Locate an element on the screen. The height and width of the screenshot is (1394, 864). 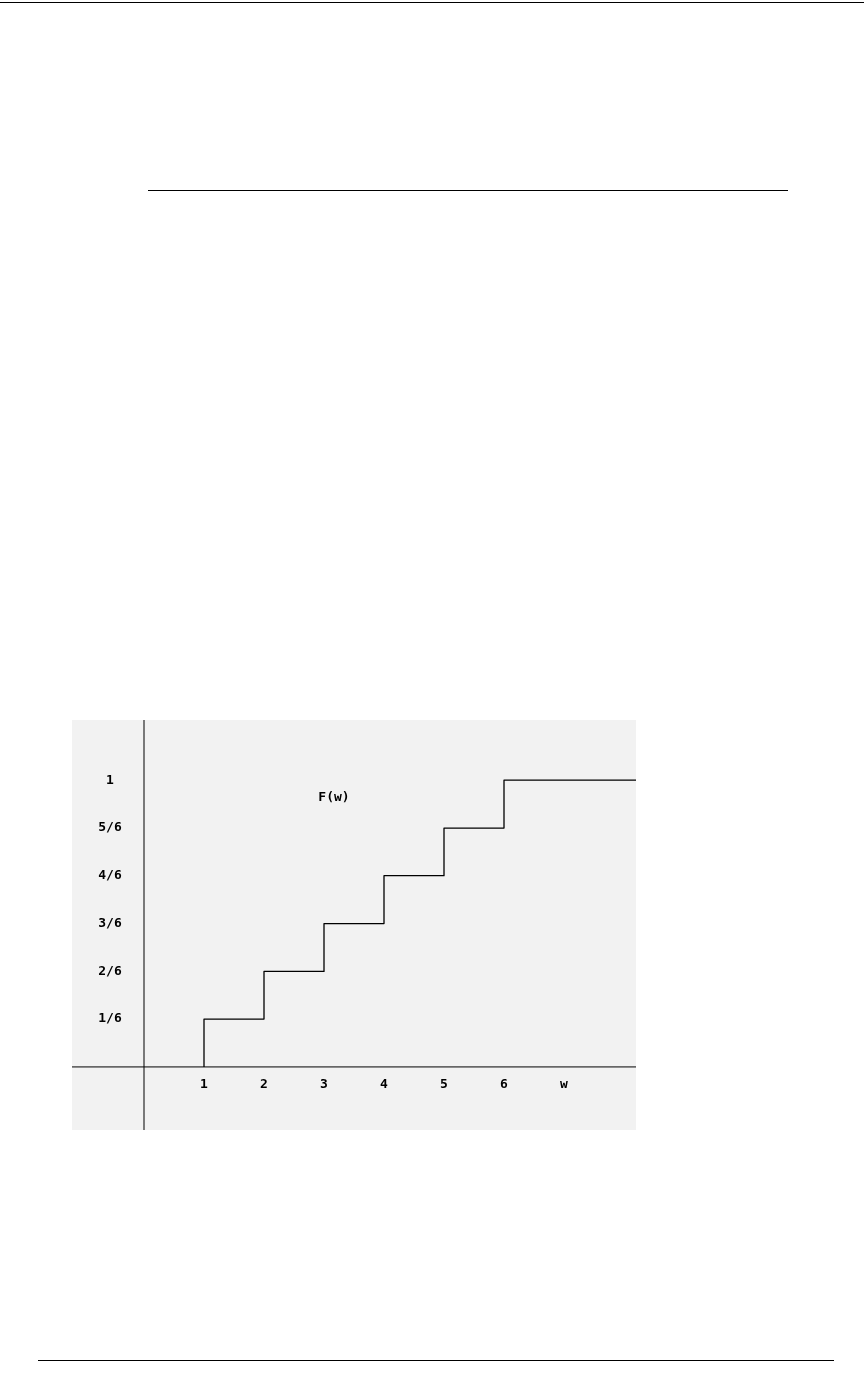
x-tick-label: 1 is located at coordinates (204, 1084).